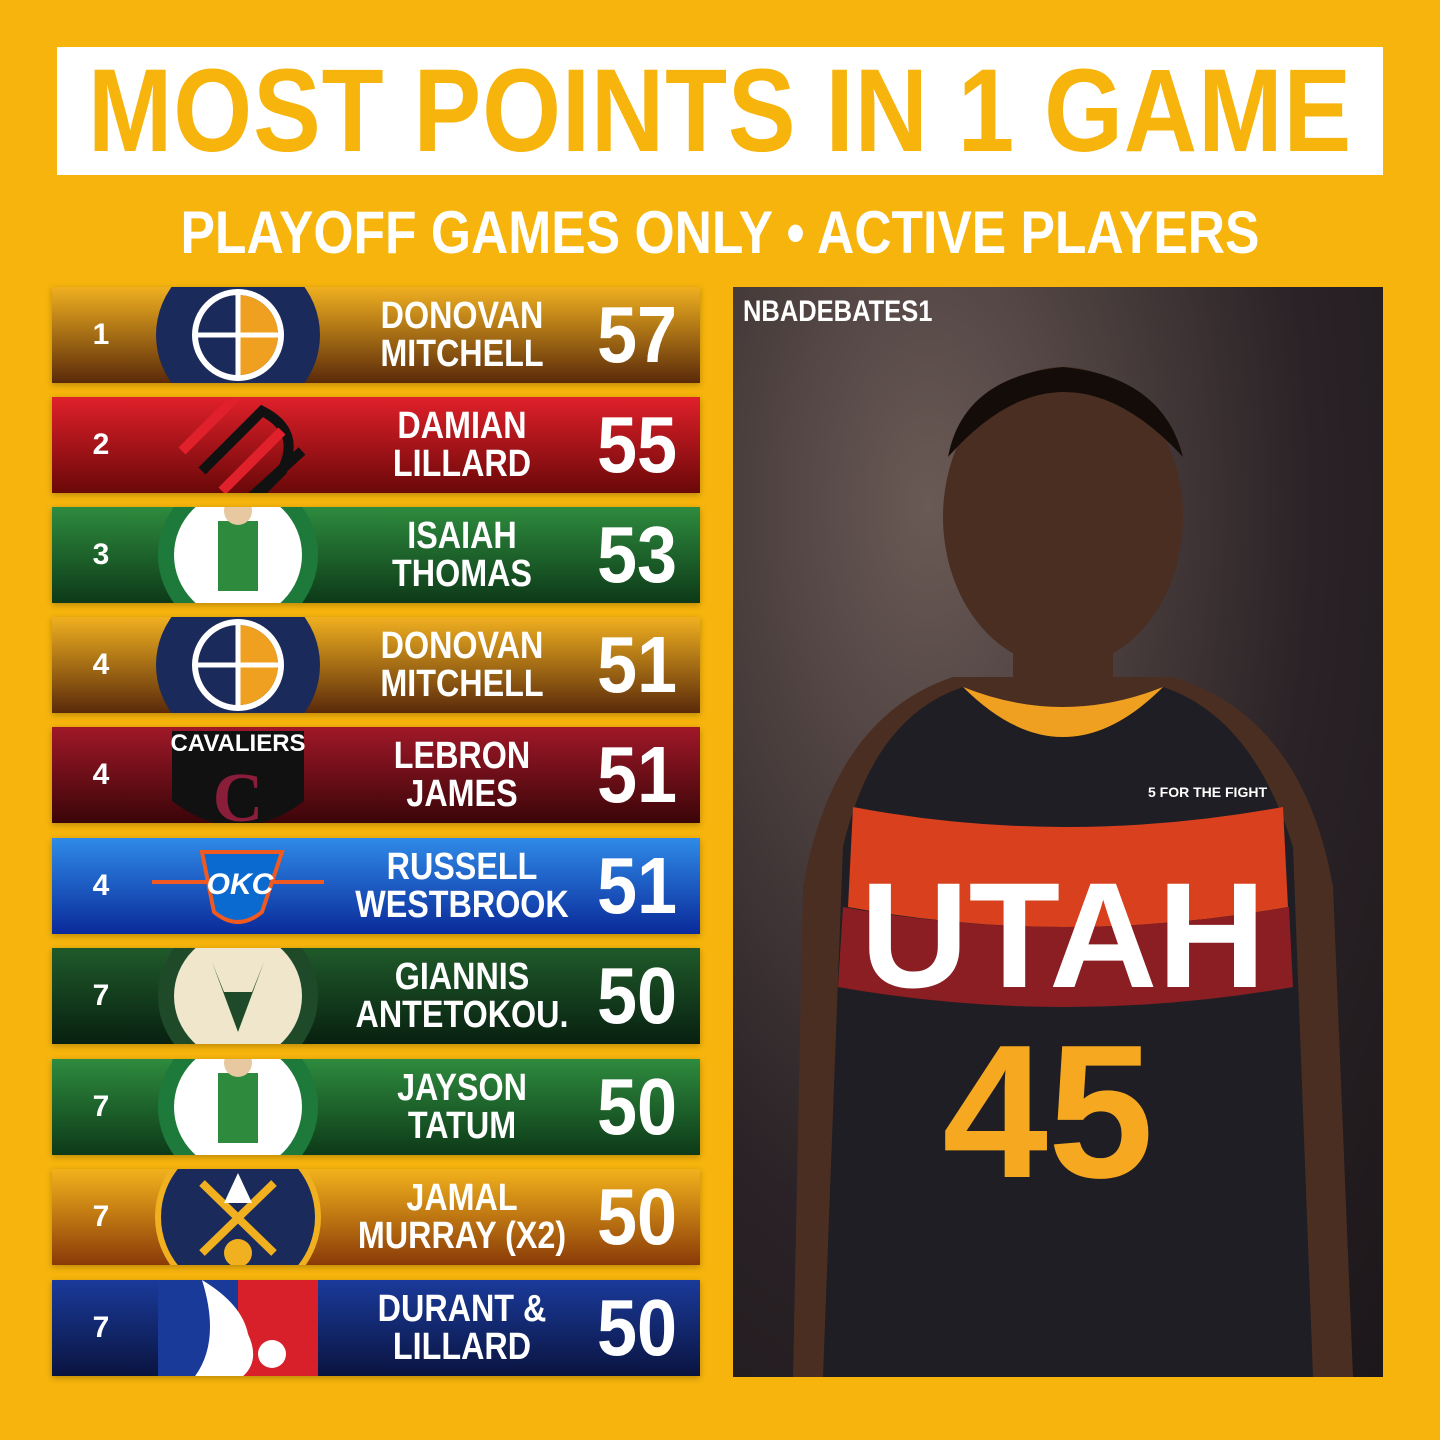  I want to click on rank: 2, so click(101, 444).